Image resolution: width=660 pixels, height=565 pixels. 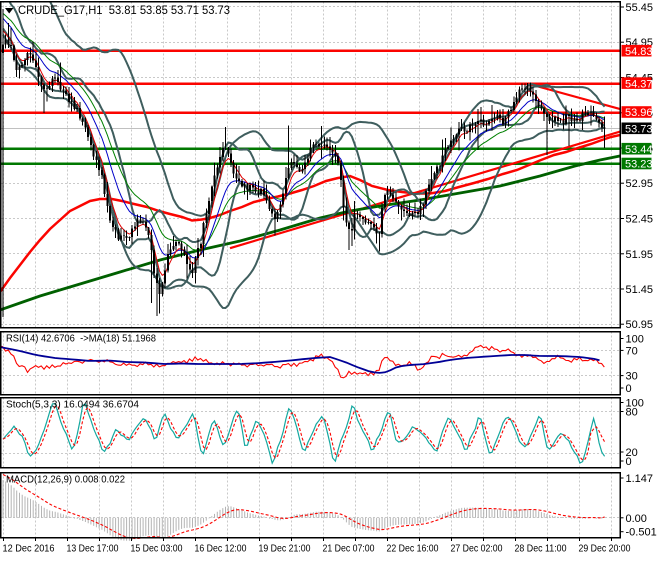 I want to click on svg-text: 29 Dec 20:00, so click(x=605, y=549).